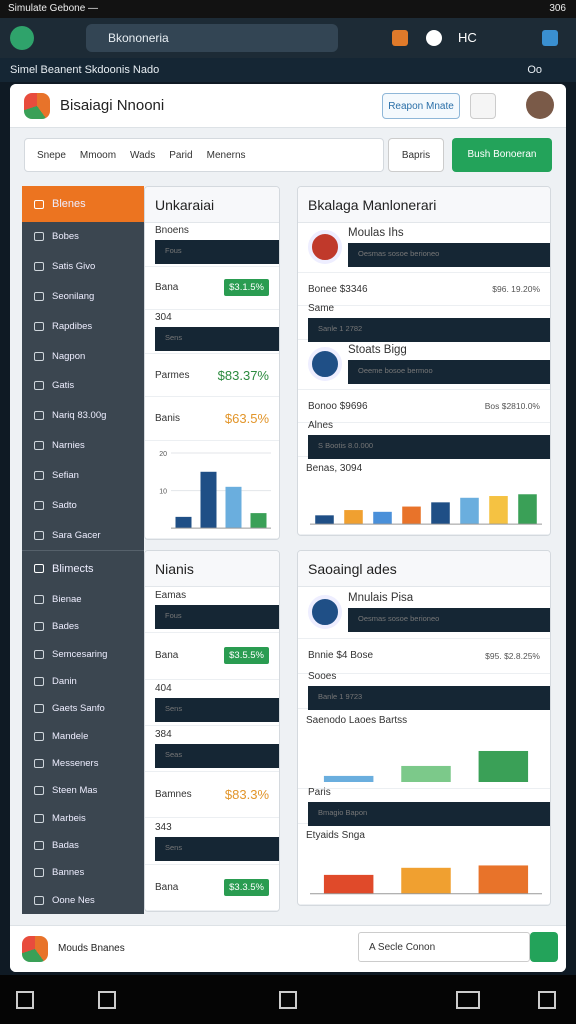 The height and width of the screenshot is (1024, 576). I want to click on section-header: Blimects, so click(83, 568).